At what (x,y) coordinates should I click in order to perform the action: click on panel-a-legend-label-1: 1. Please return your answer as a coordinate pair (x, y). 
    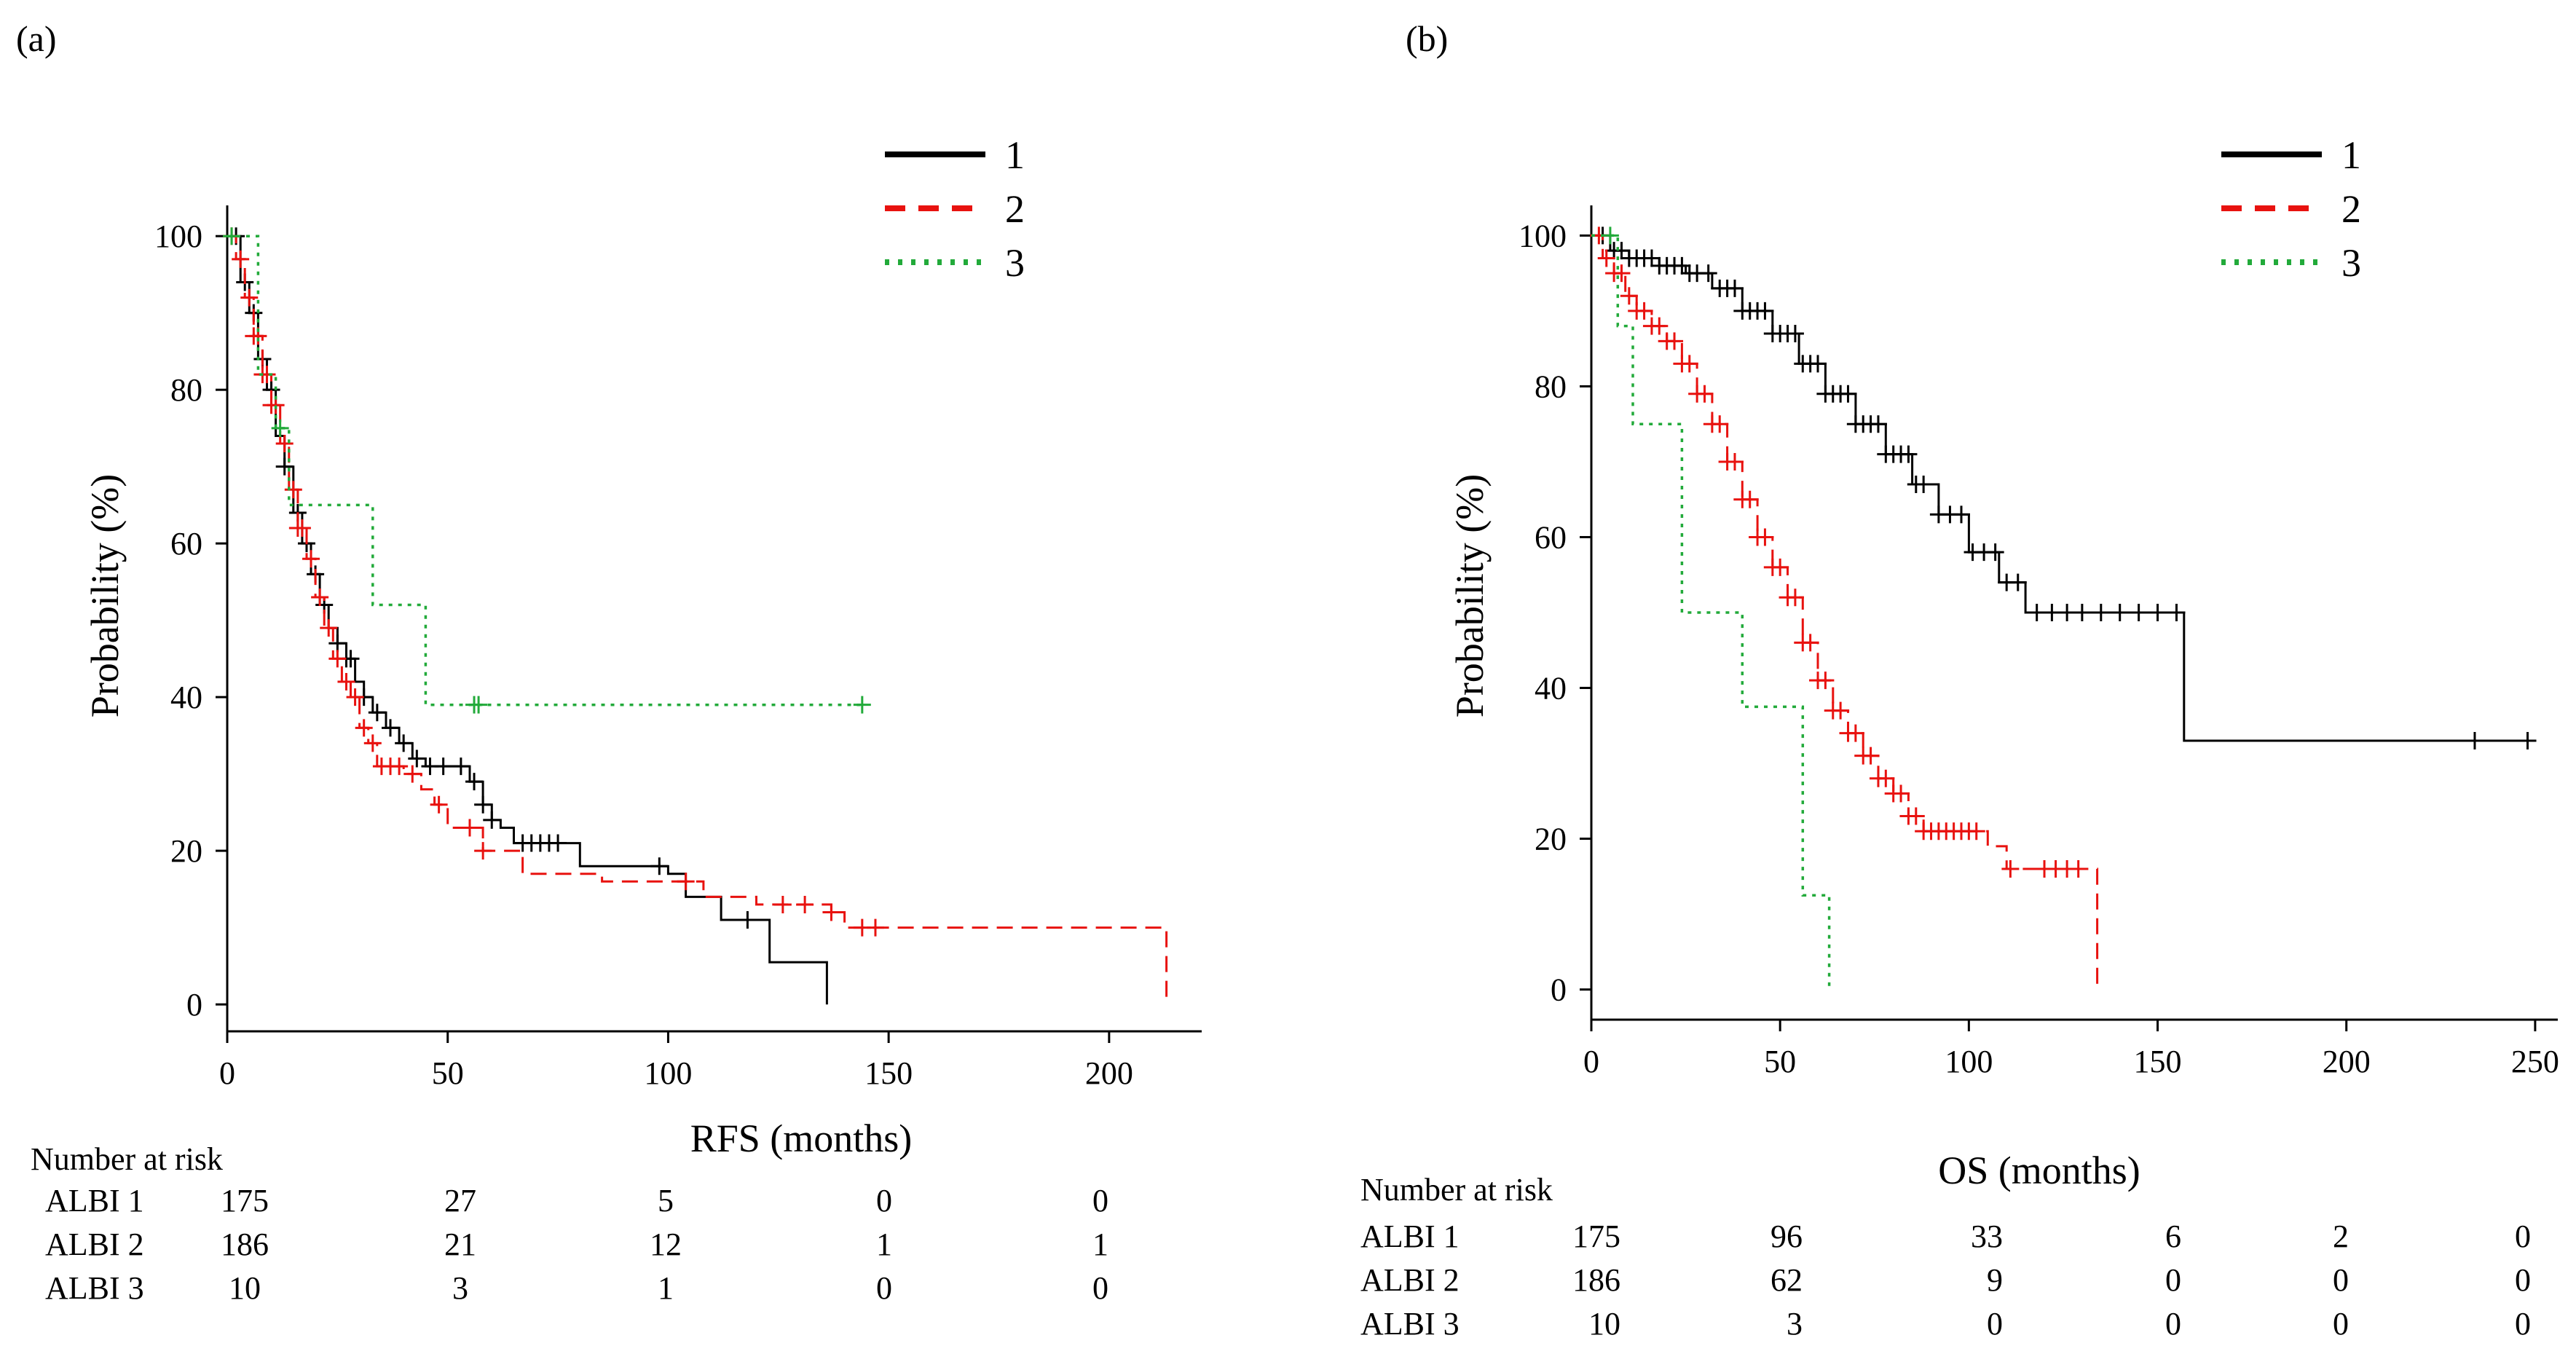
    Looking at the image, I should click on (1015, 155).